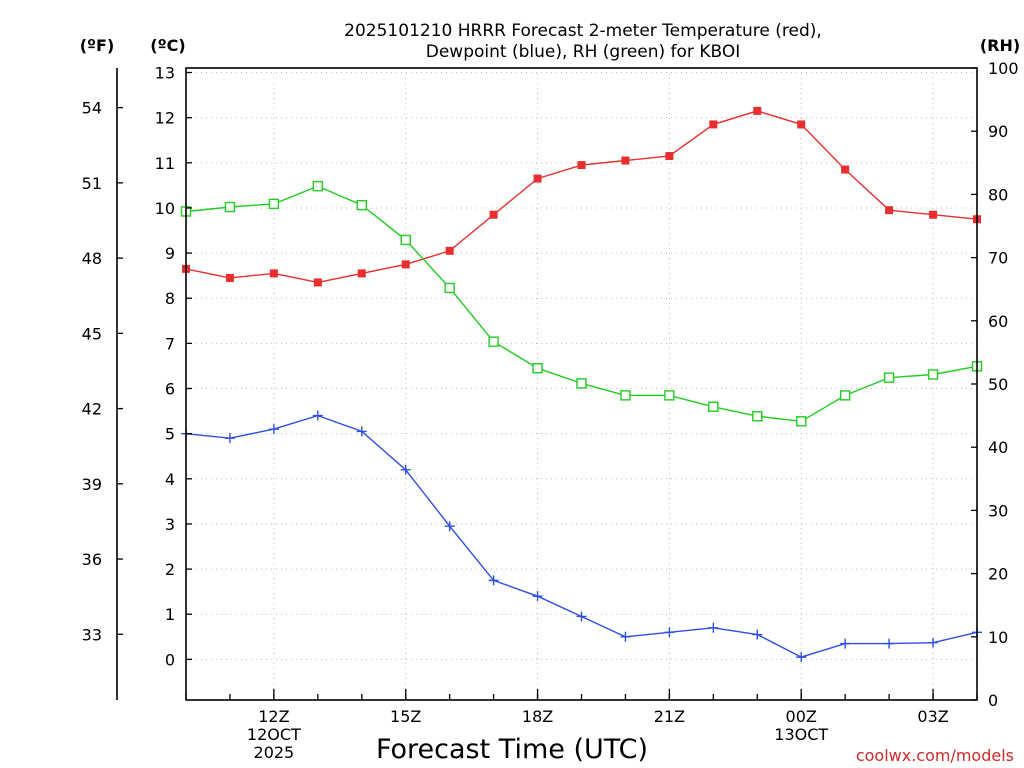 Image resolution: width=1024 pixels, height=768 pixels. What do you see at coordinates (170, 659) in the screenshot?
I see `celsius-tick-label: 0` at bounding box center [170, 659].